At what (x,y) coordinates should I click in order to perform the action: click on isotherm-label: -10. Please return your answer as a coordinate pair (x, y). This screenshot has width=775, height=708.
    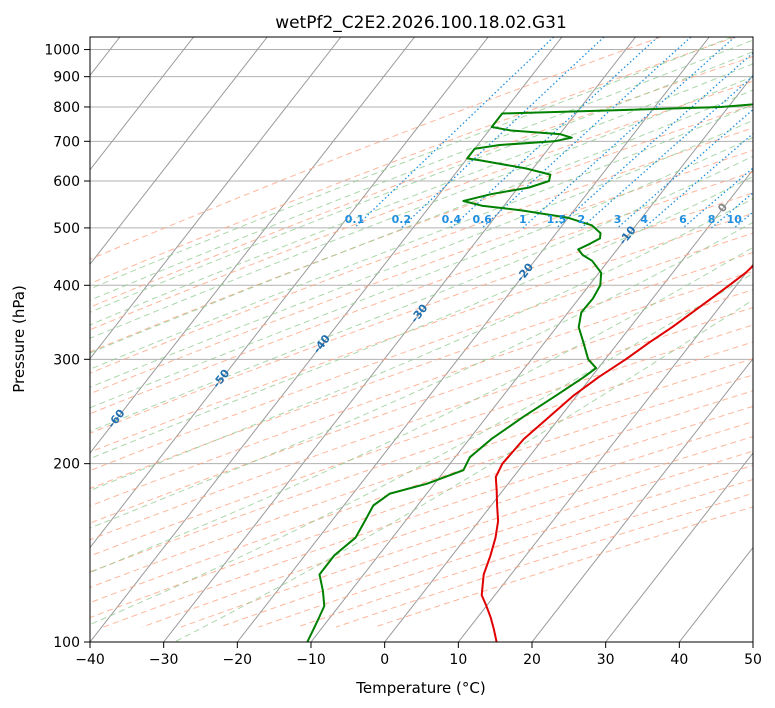
    Looking at the image, I should click on (627, 235).